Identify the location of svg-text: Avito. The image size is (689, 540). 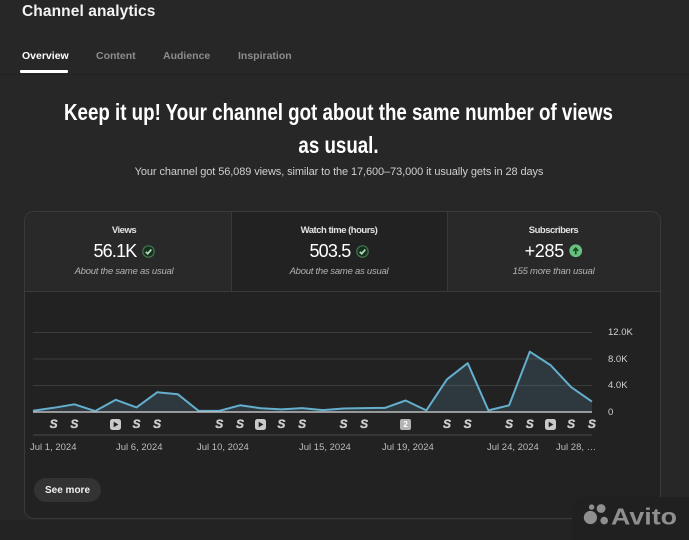
(644, 517).